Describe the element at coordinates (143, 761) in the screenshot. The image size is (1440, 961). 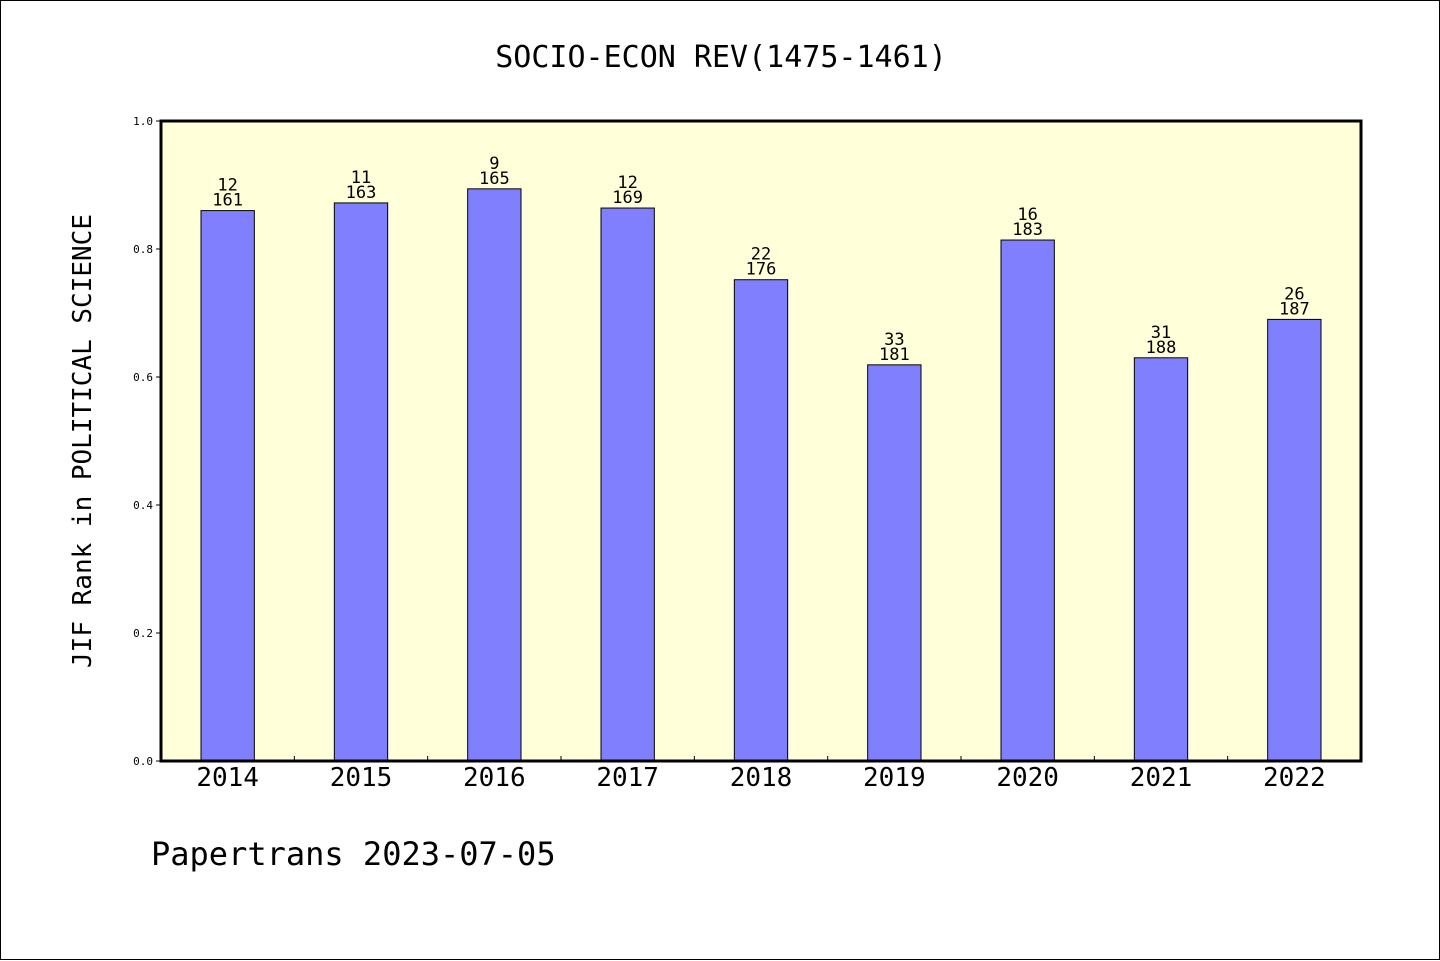
I see `y-tick-label-0.0: 0.0` at that location.